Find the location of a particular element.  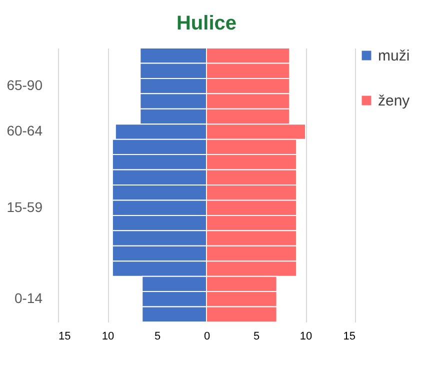

x-tick-label: 0 is located at coordinates (207, 336).